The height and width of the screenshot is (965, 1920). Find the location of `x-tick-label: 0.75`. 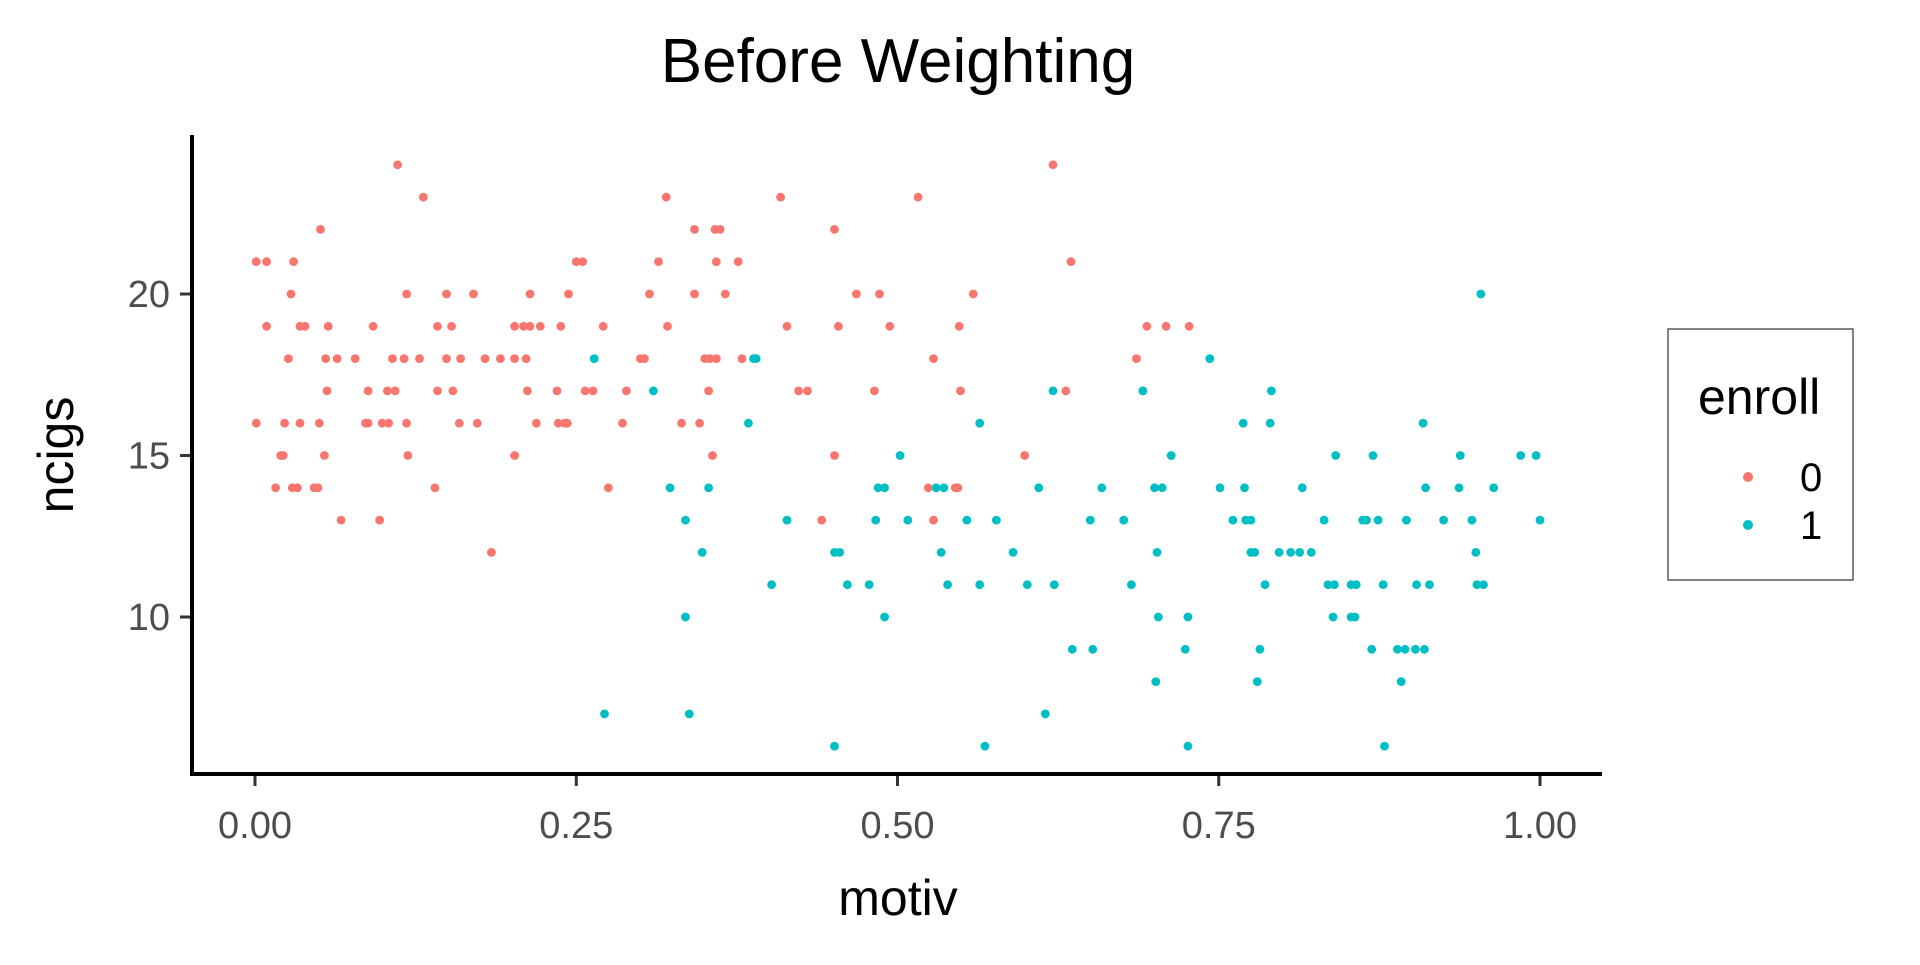

x-tick-label: 0.75 is located at coordinates (1219, 826).